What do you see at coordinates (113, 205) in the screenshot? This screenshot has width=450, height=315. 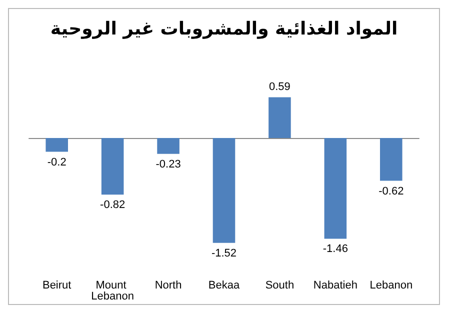 I see `data-label: -0.82` at bounding box center [113, 205].